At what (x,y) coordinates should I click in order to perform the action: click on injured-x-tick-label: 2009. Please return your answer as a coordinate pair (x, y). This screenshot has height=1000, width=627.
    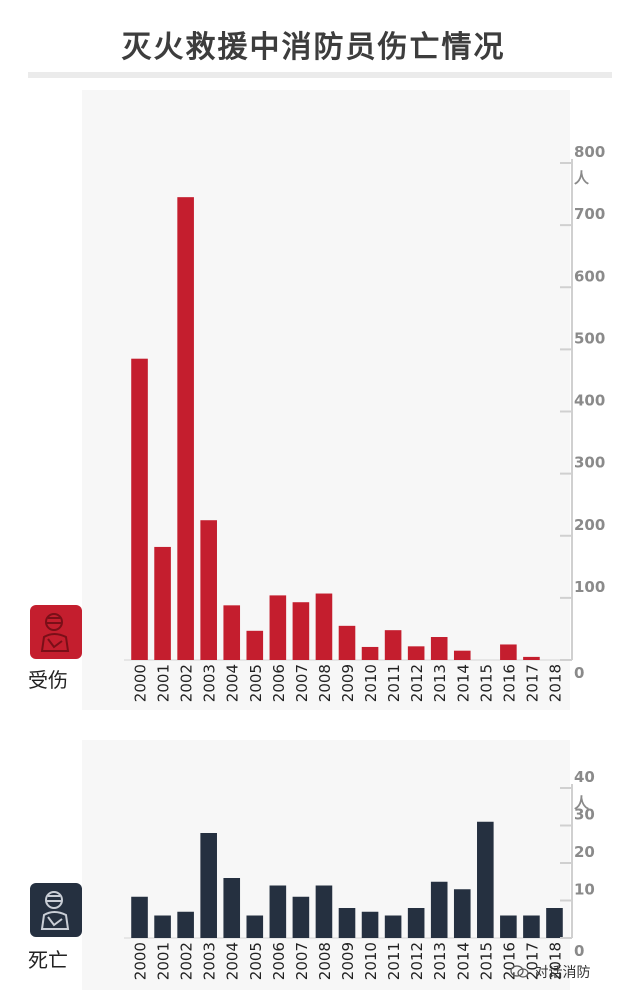
    Looking at the image, I should click on (348, 683).